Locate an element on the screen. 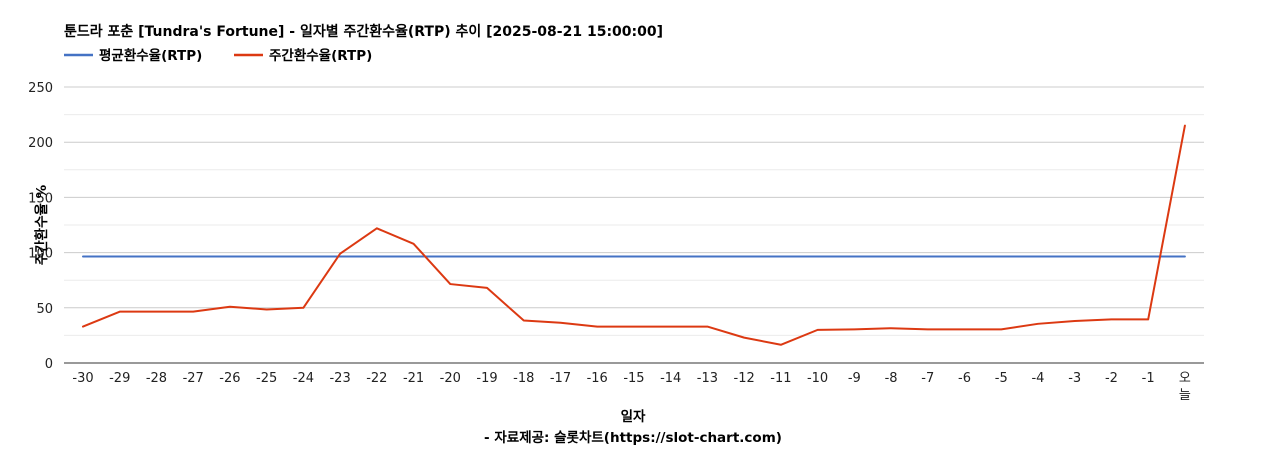  x-tick-label: -1 is located at coordinates (1148, 378).